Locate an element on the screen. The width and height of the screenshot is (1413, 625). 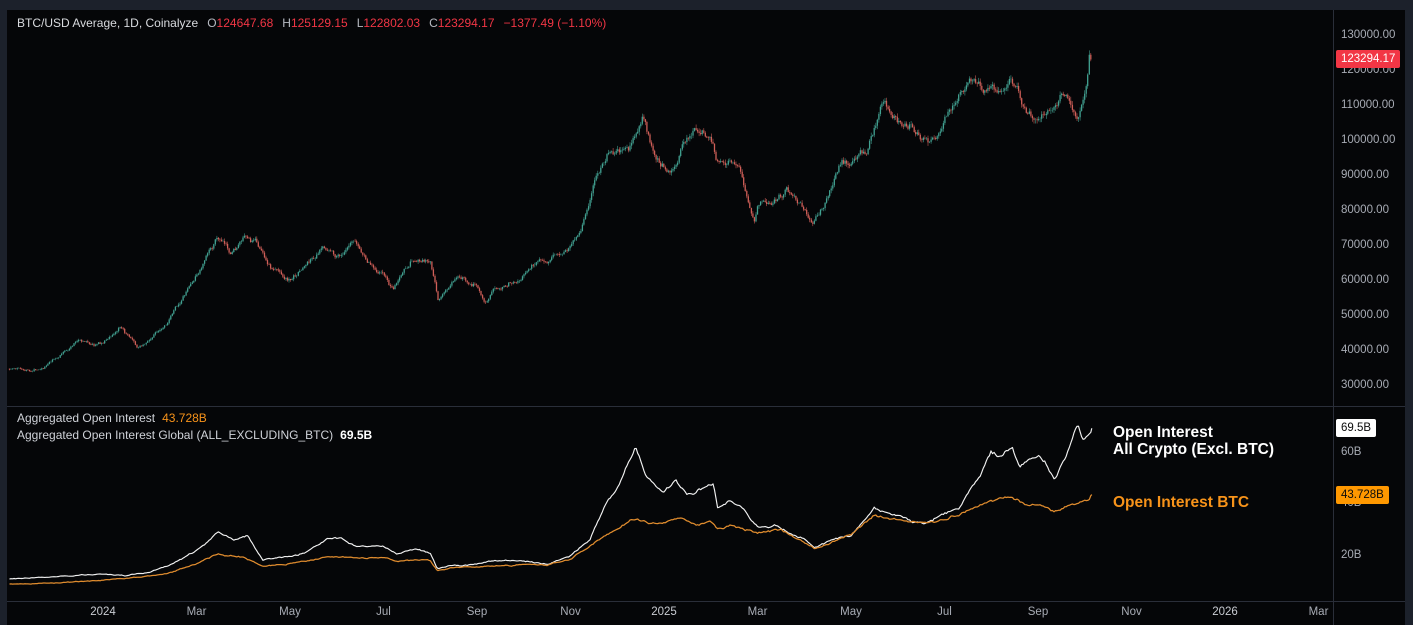
price-tick: 60000.00 is located at coordinates (1365, 280).